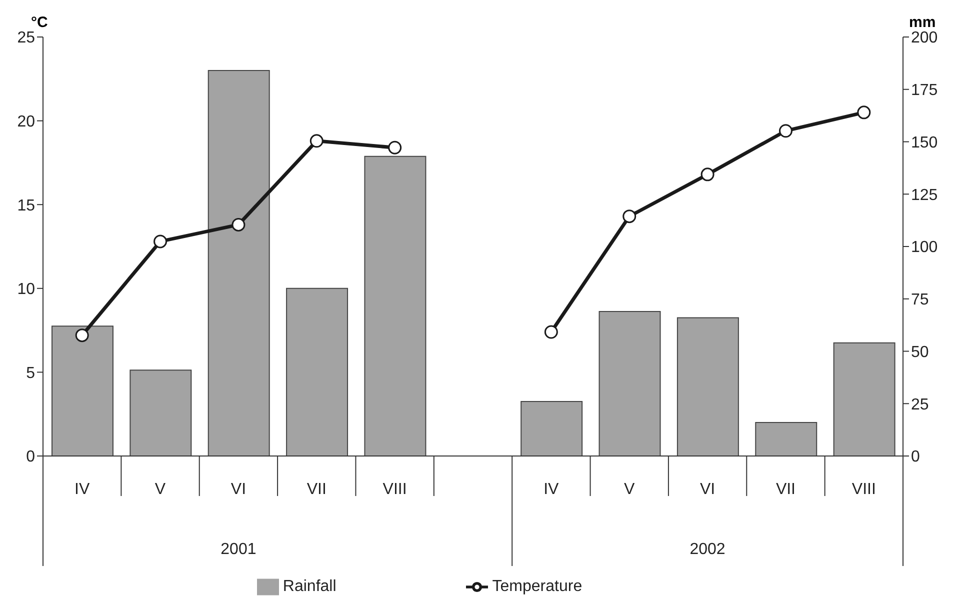  I want to click on y2-tick-label: 150, so click(924, 143).